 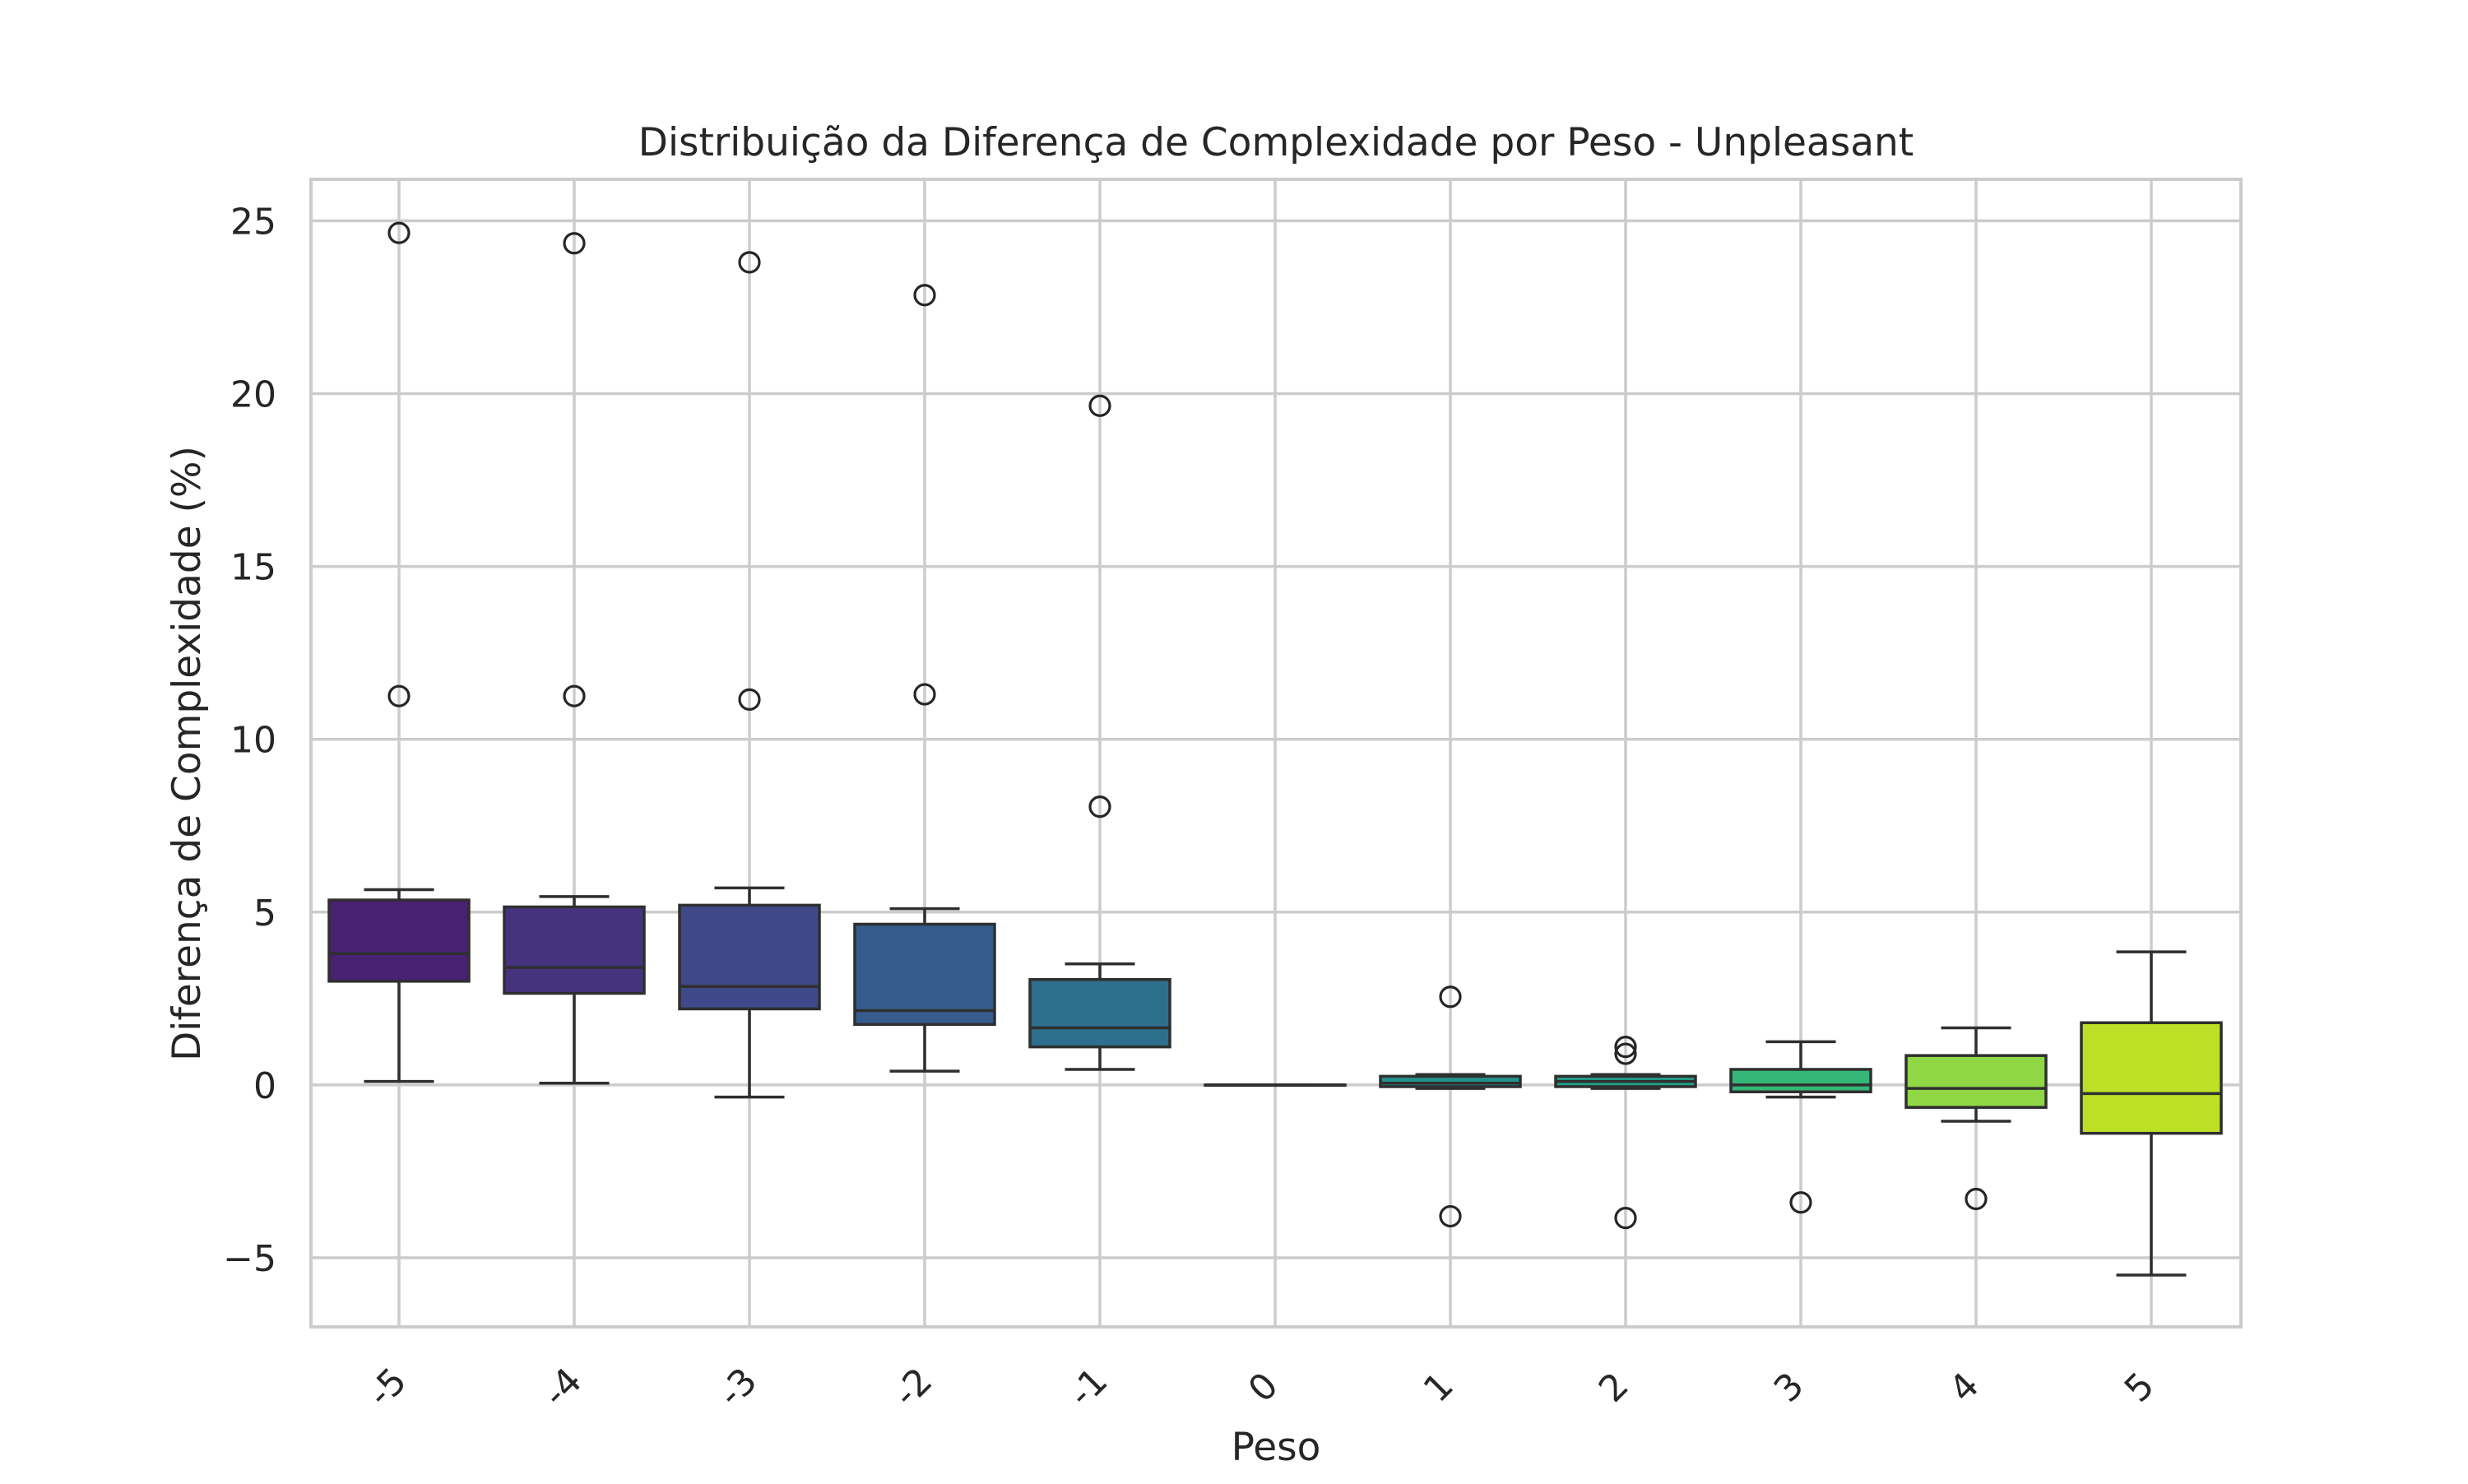 I want to click on y-tick-label: 5, so click(x=264, y=913).